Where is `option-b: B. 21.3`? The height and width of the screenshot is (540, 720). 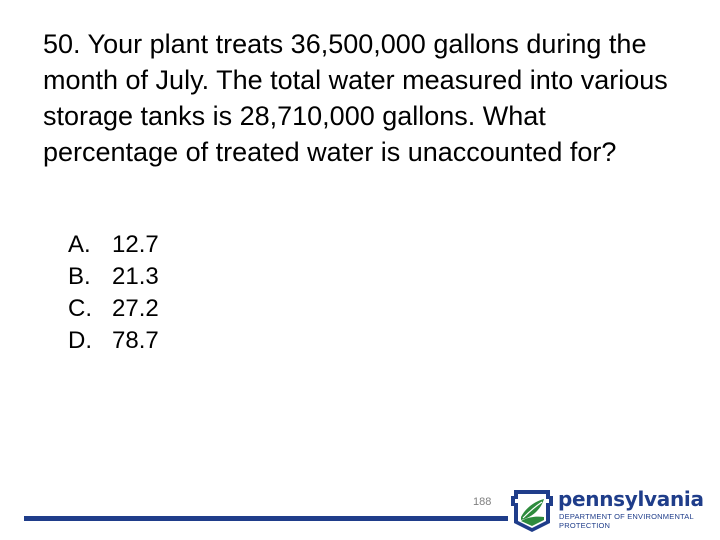
option-b: B. 21.3 is located at coordinates (113, 277).